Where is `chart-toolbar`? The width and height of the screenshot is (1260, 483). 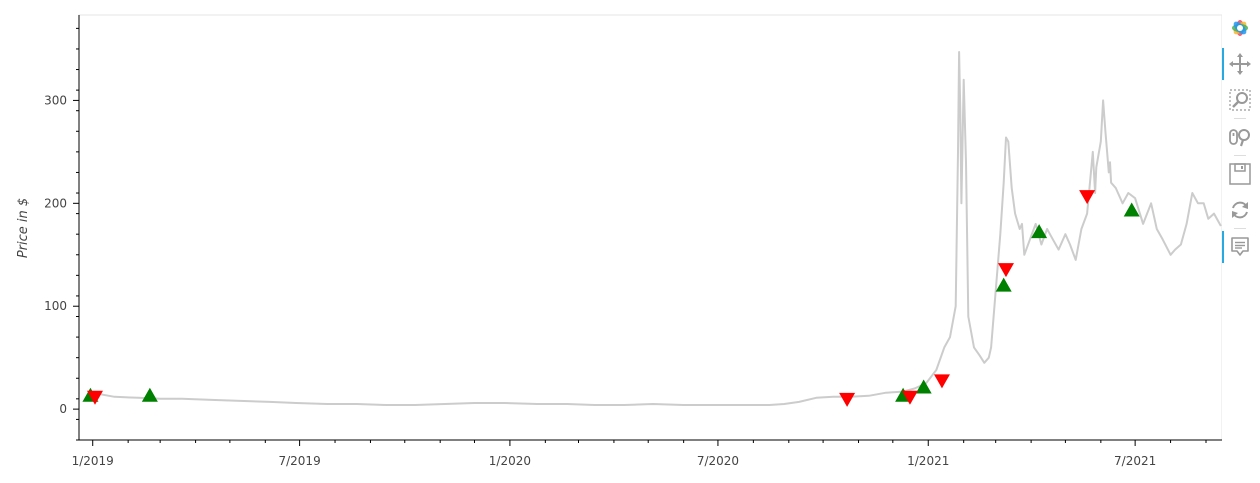
chart-toolbar is located at coordinates (1240, 137).